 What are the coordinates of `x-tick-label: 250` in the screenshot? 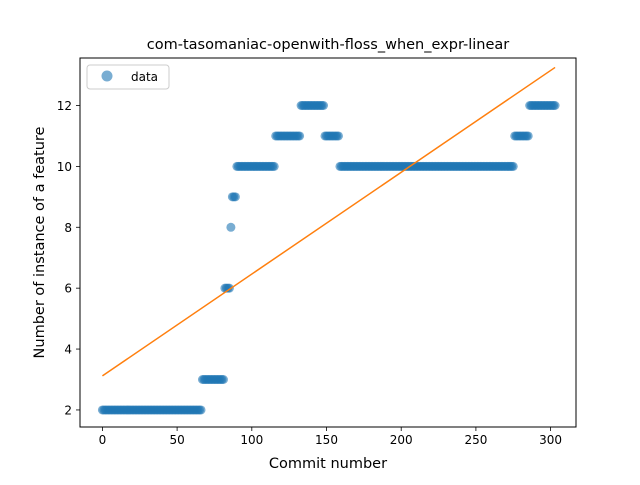 It's located at (475, 440).